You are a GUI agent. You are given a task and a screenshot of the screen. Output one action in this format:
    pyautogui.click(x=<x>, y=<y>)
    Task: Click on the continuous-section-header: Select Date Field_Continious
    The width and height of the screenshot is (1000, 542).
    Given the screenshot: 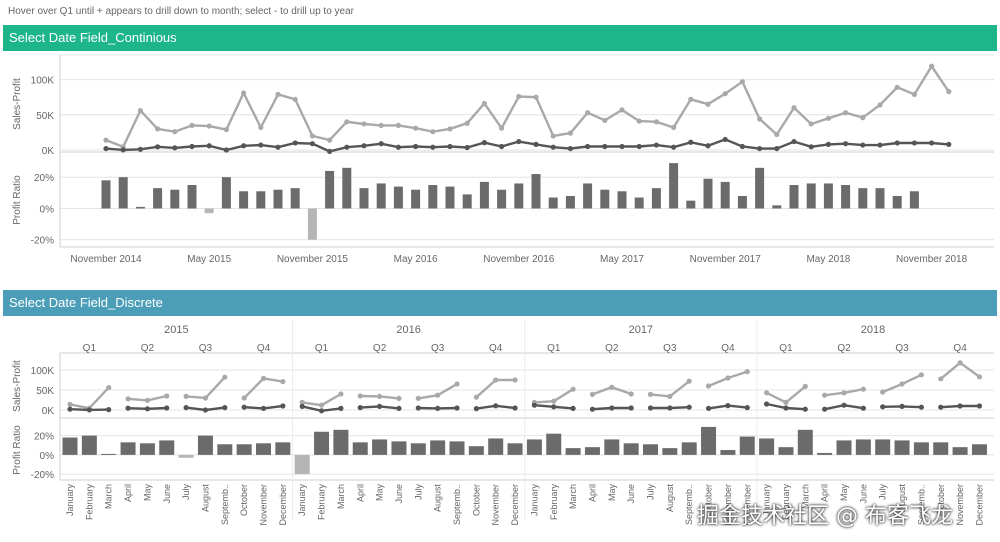 What is the action you would take?
    pyautogui.click(x=500, y=38)
    